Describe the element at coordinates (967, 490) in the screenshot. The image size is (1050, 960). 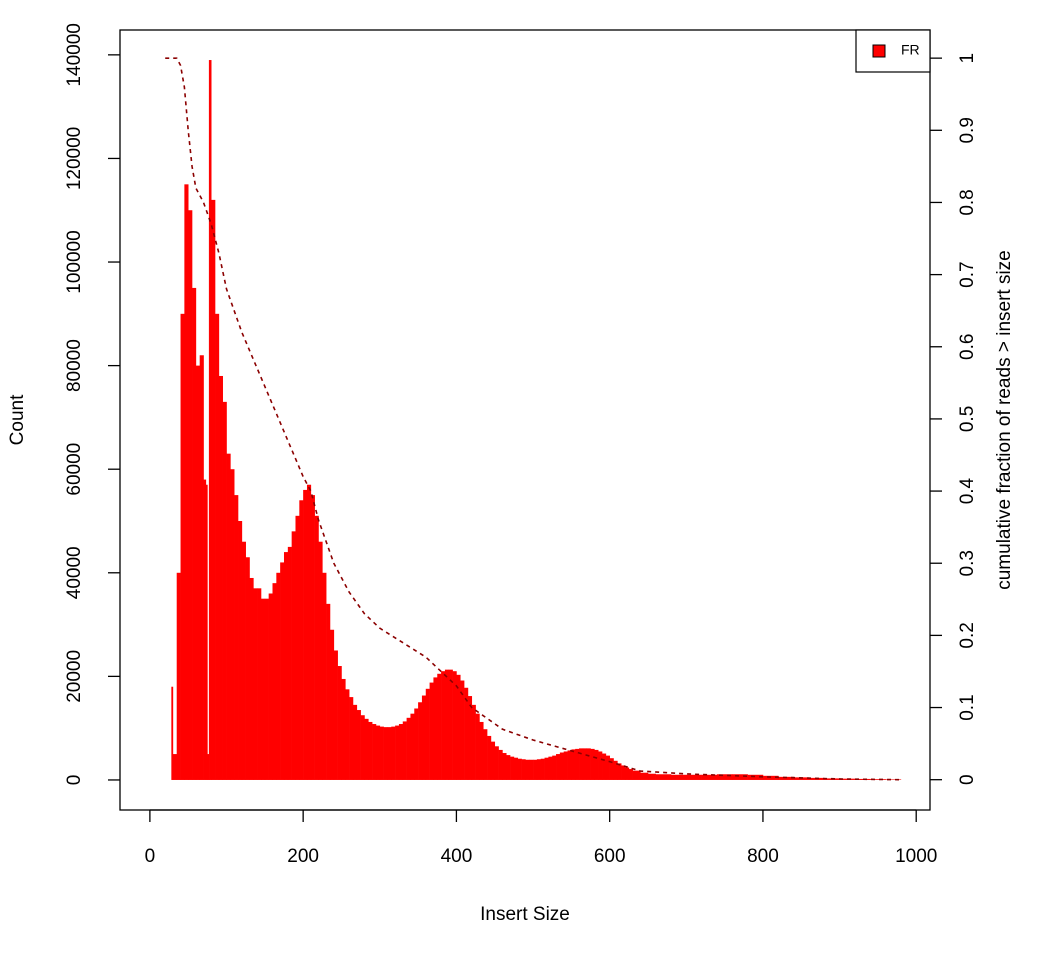
I see `y2-tick-label: 0.4` at that location.